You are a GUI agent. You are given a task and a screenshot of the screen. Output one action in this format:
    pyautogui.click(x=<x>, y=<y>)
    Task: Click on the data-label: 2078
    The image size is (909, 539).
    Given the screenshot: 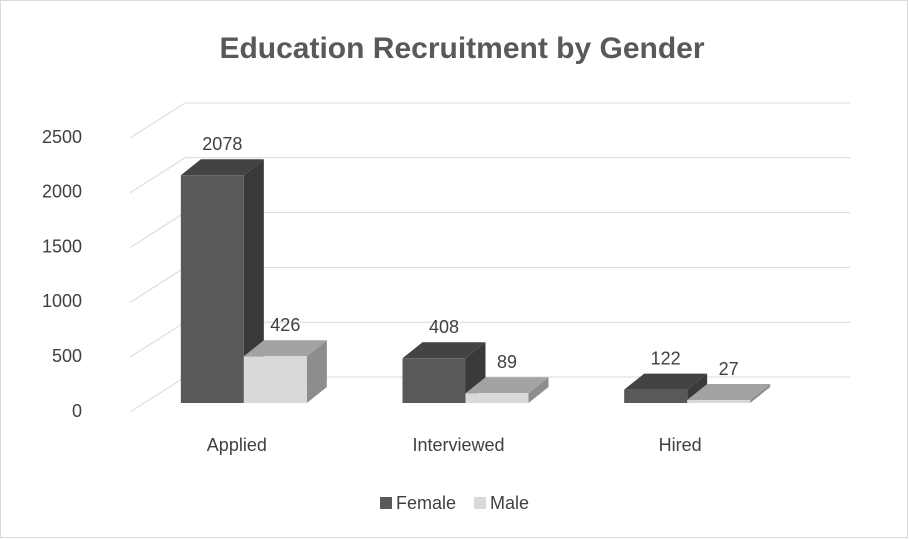 What is the action you would take?
    pyautogui.click(x=222, y=144)
    